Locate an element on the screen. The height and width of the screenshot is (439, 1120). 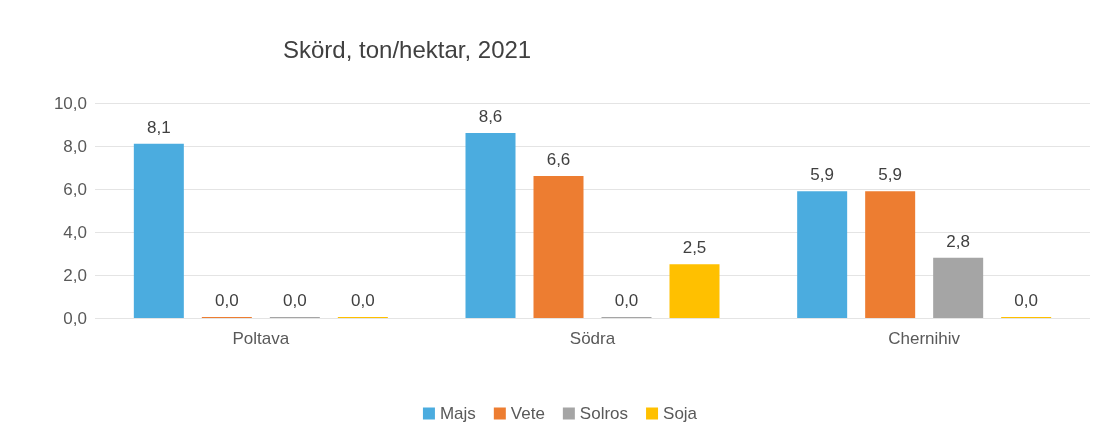
legend-label: Majs is located at coordinates (457, 413).